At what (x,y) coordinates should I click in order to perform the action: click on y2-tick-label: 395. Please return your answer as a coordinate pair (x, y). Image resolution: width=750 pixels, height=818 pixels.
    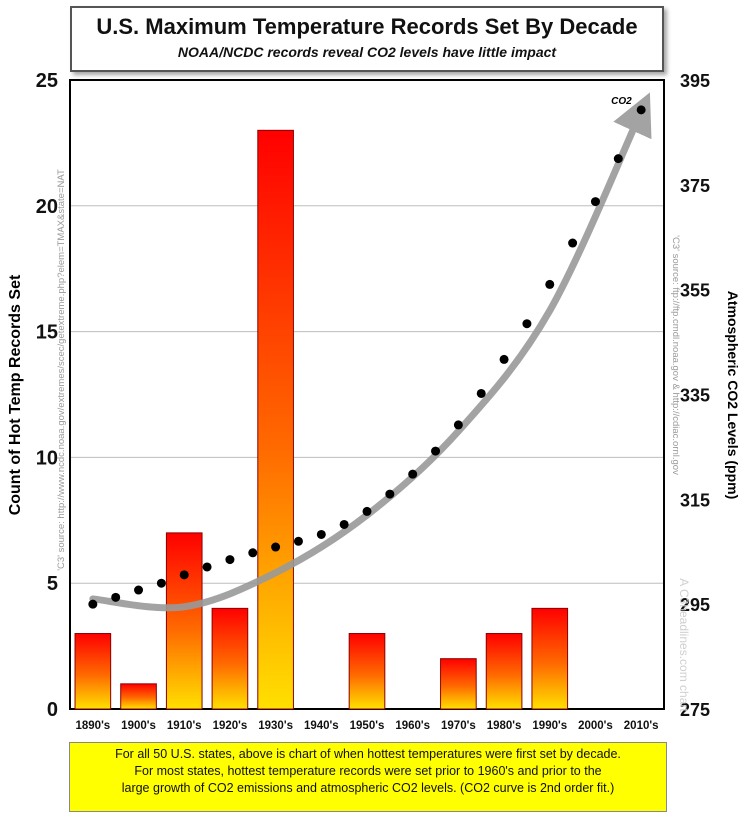
    Looking at the image, I should click on (695, 81).